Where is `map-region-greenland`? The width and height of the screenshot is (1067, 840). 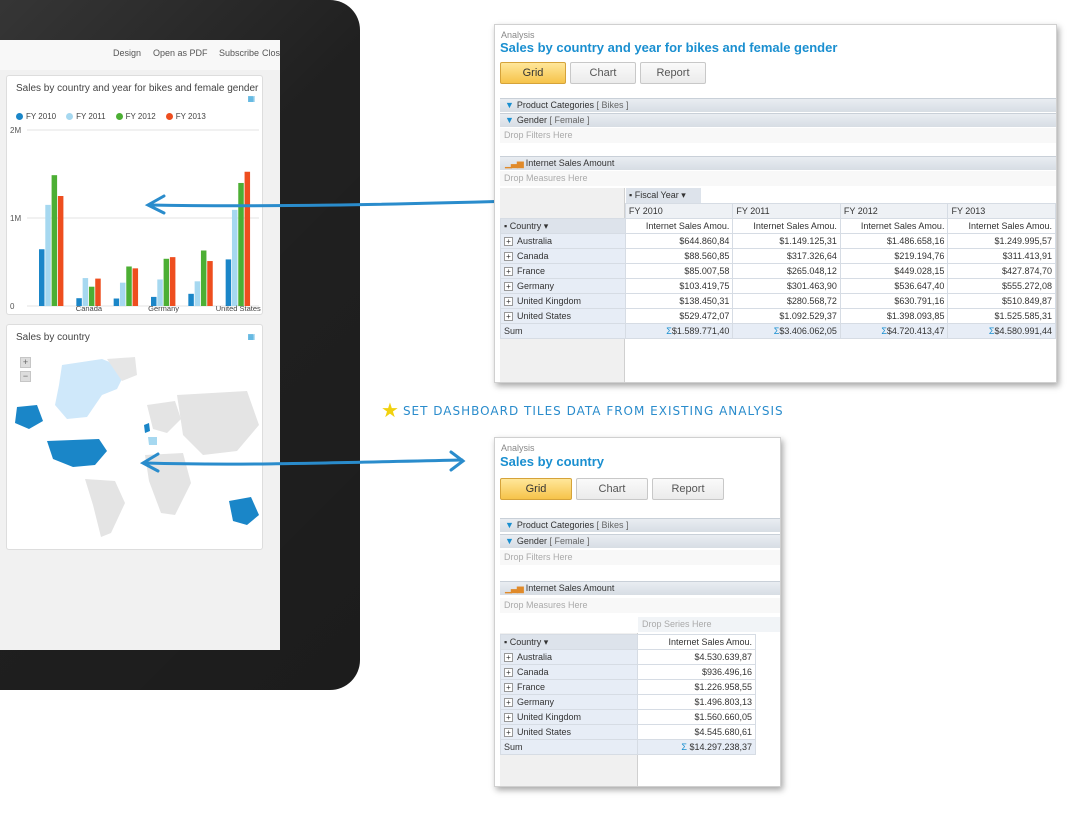
map-region-greenland is located at coordinates (122, 369).